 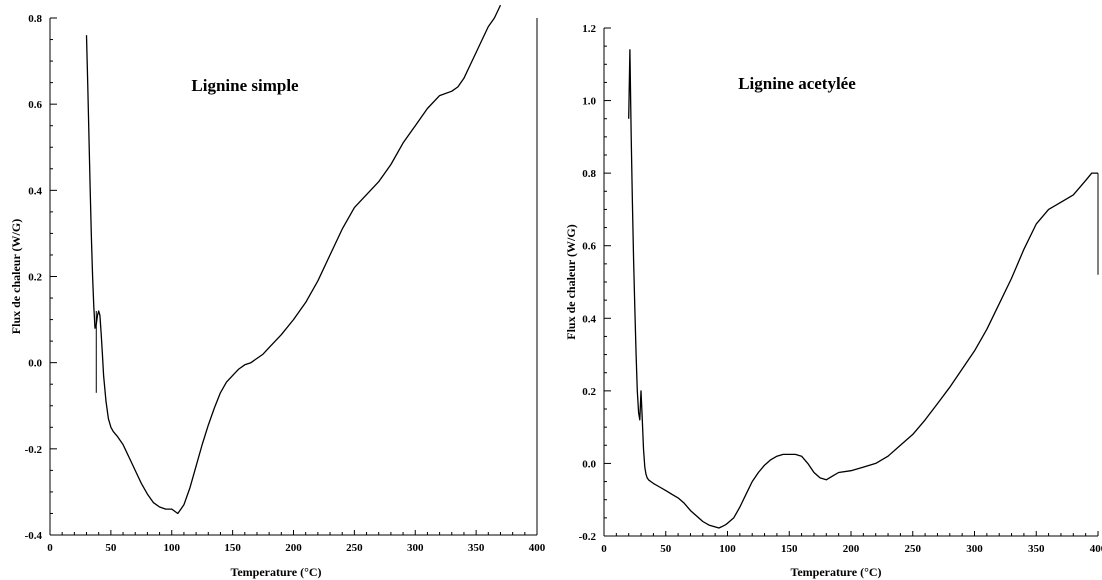 I want to click on y-tick-label: 1.2, so click(x=589, y=29).